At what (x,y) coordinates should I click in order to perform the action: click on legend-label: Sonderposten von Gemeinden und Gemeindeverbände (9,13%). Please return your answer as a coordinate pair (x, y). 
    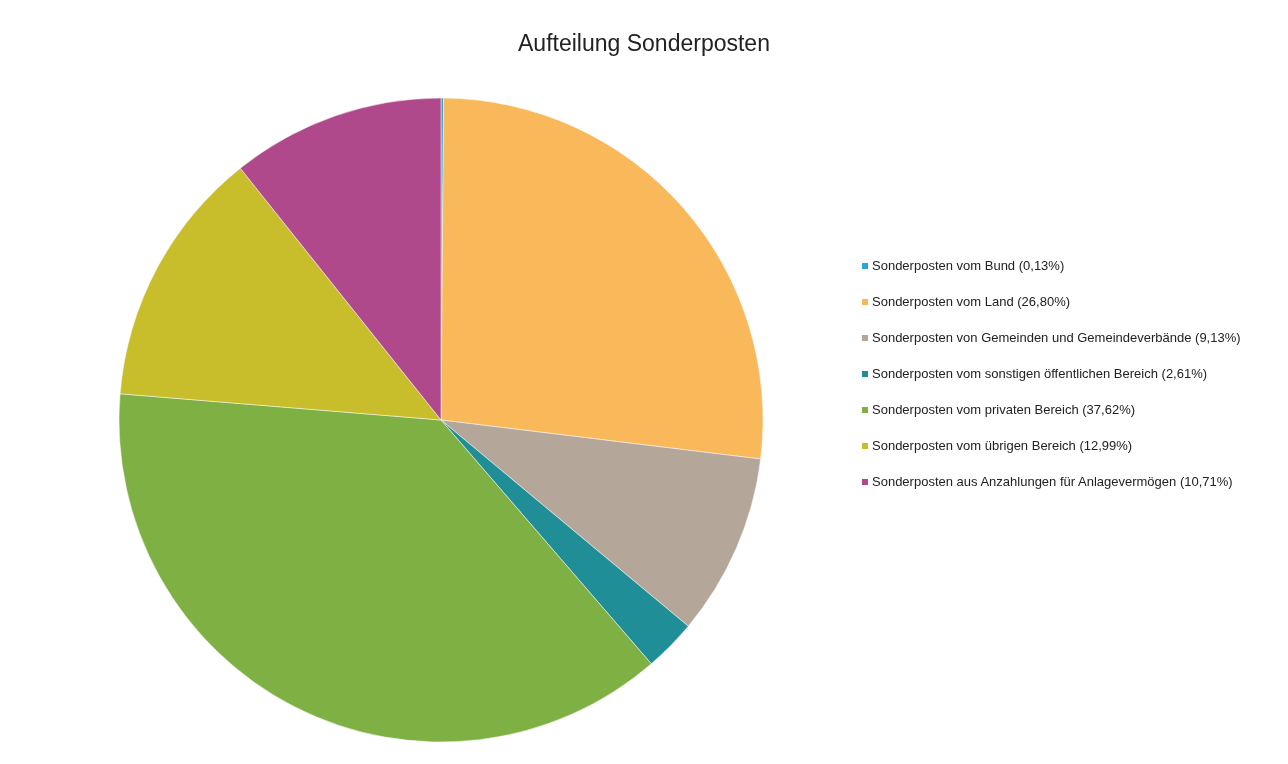
    Looking at the image, I should click on (1056, 337).